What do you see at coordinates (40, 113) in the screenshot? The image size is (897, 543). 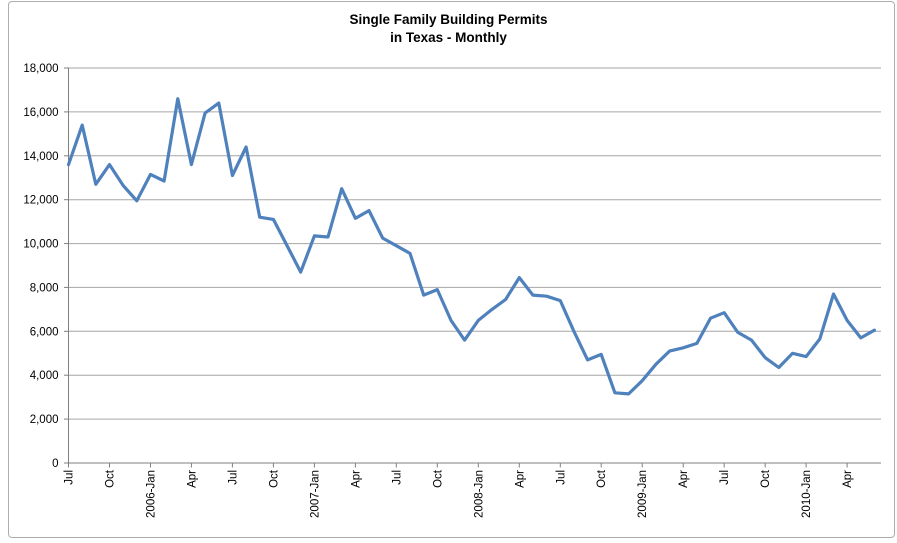 I see `y-tick-label: 16,000` at bounding box center [40, 113].